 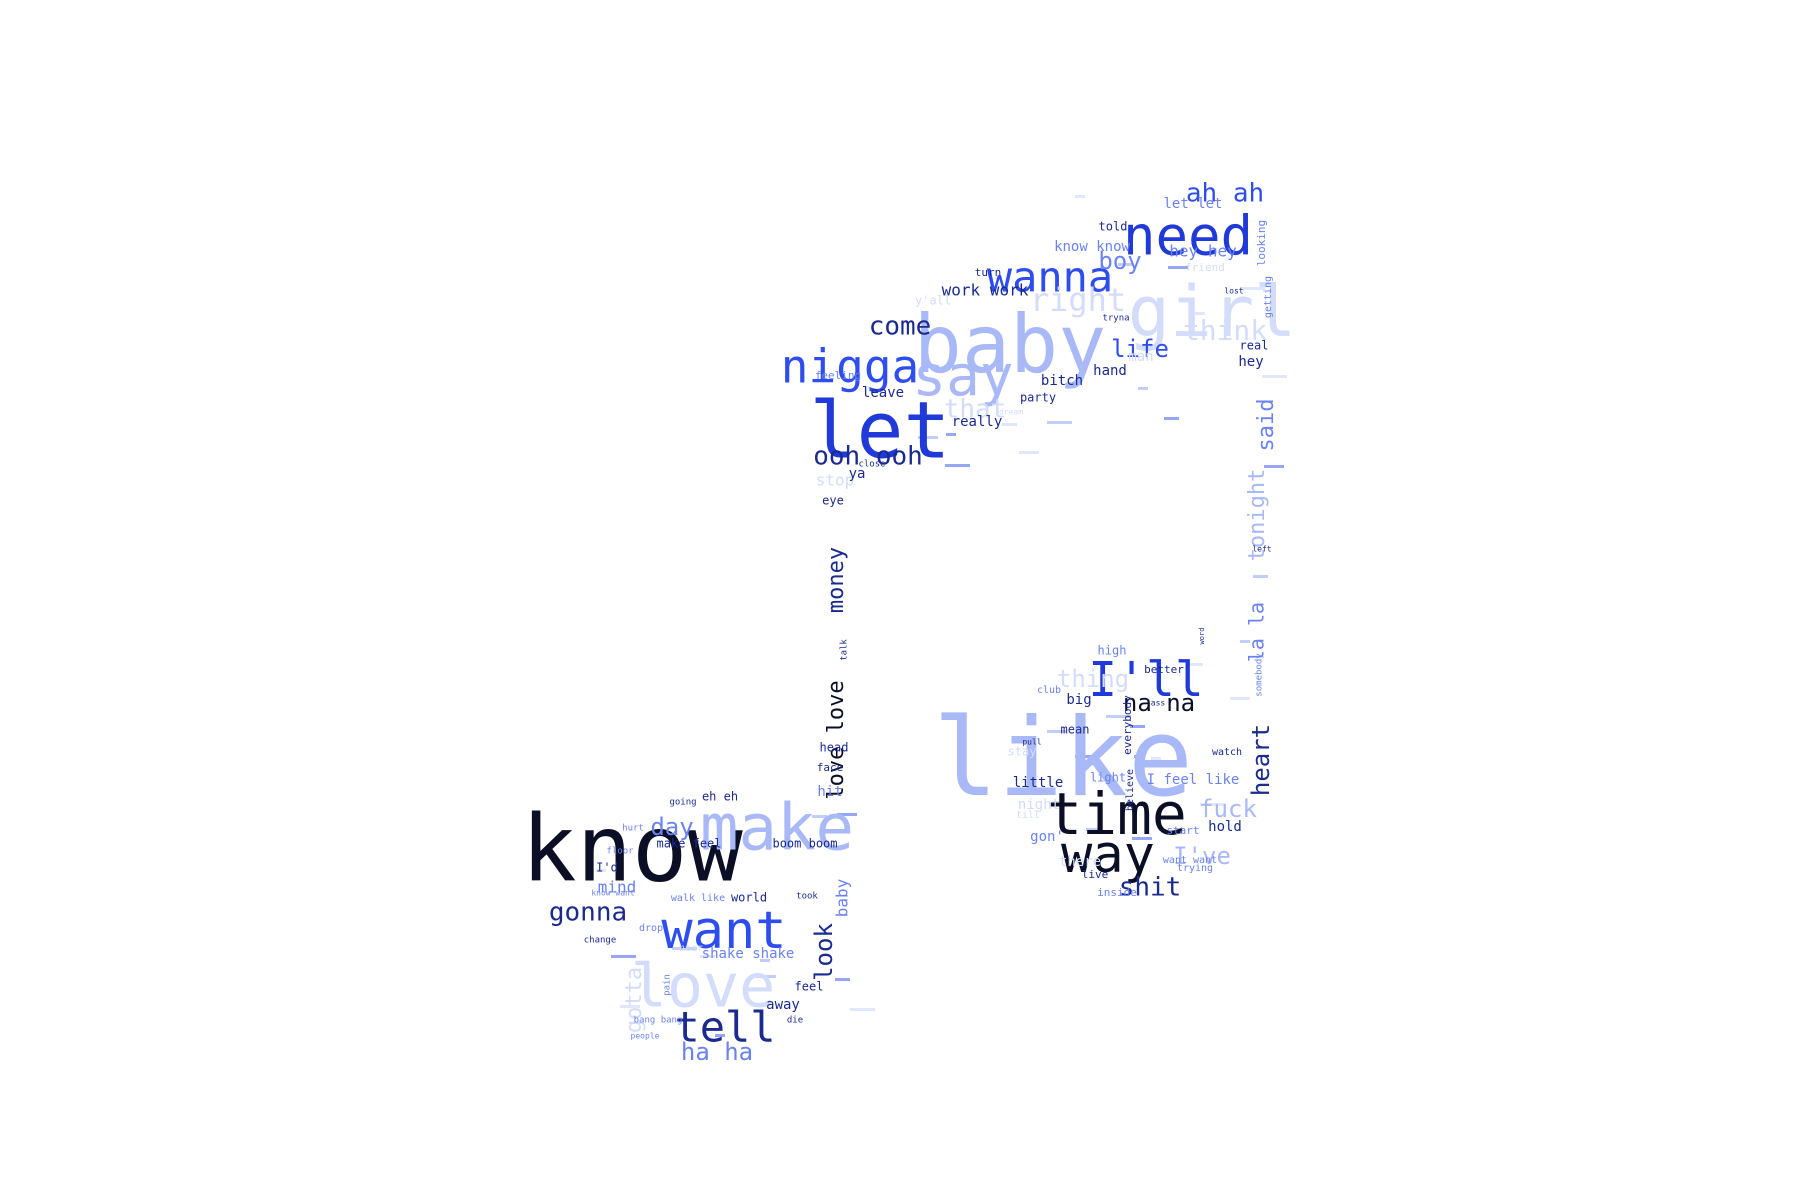 I want to click on cloud-word: till, so click(x=1028, y=815).